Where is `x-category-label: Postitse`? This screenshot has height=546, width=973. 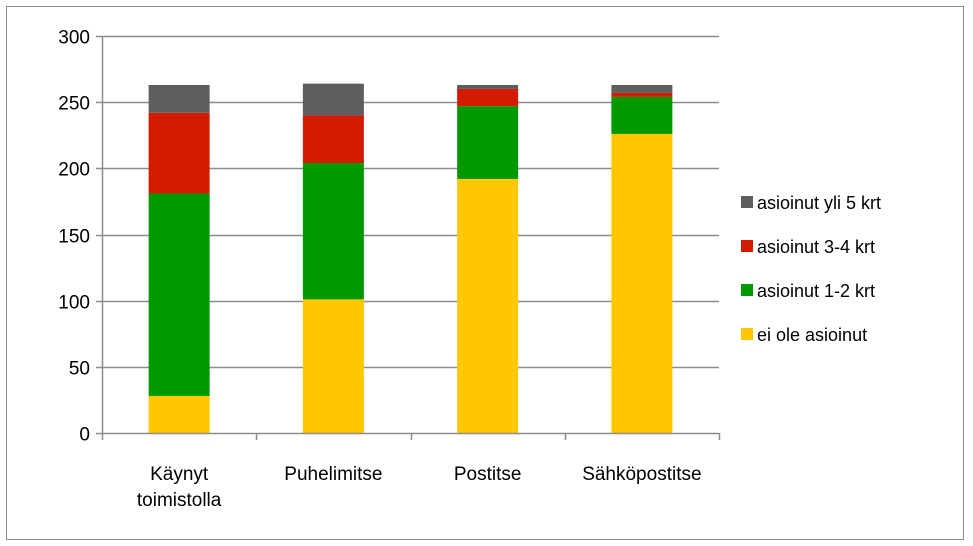
x-category-label: Postitse is located at coordinates (488, 474).